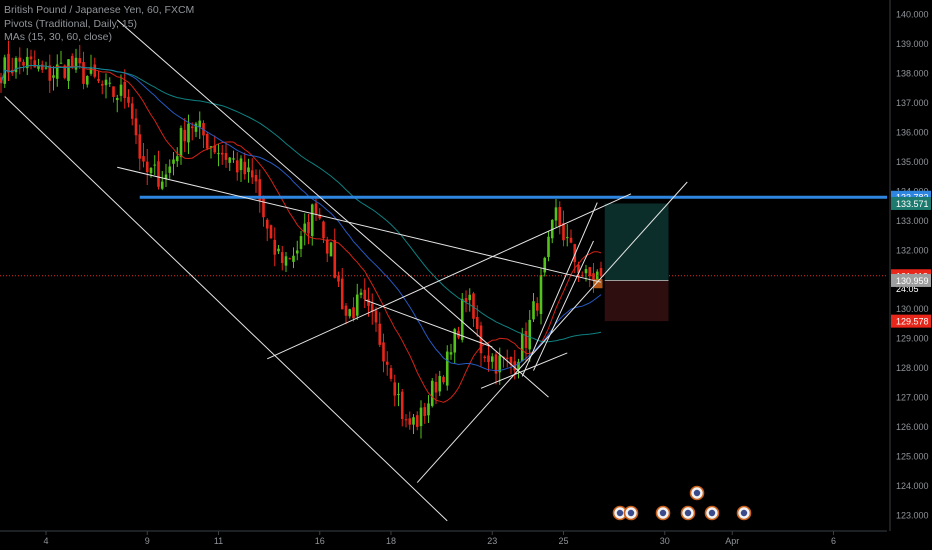 This screenshot has width=932, height=550. Describe the element at coordinates (912, 368) in the screenshot. I see `price-tick-label: 128.000` at that location.